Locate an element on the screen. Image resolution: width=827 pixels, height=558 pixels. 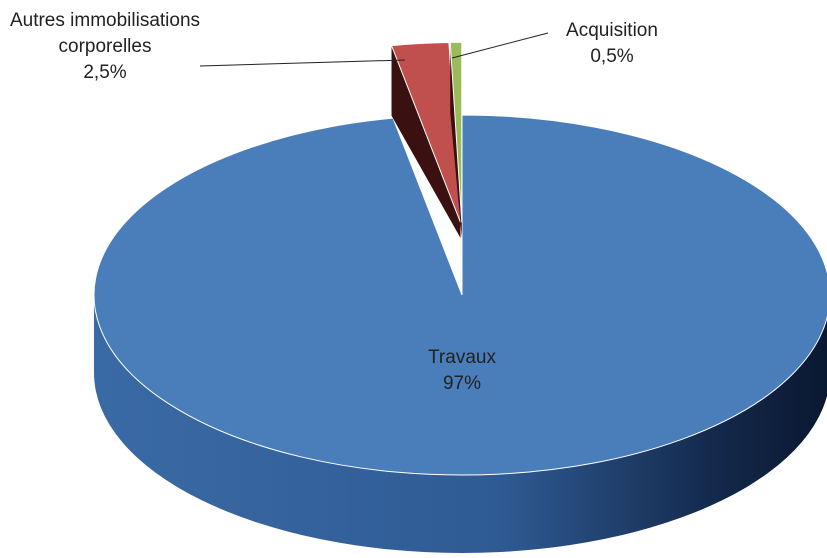
slice-label: Autres immobilisations corporelles 2,5% is located at coordinates (105, 47).